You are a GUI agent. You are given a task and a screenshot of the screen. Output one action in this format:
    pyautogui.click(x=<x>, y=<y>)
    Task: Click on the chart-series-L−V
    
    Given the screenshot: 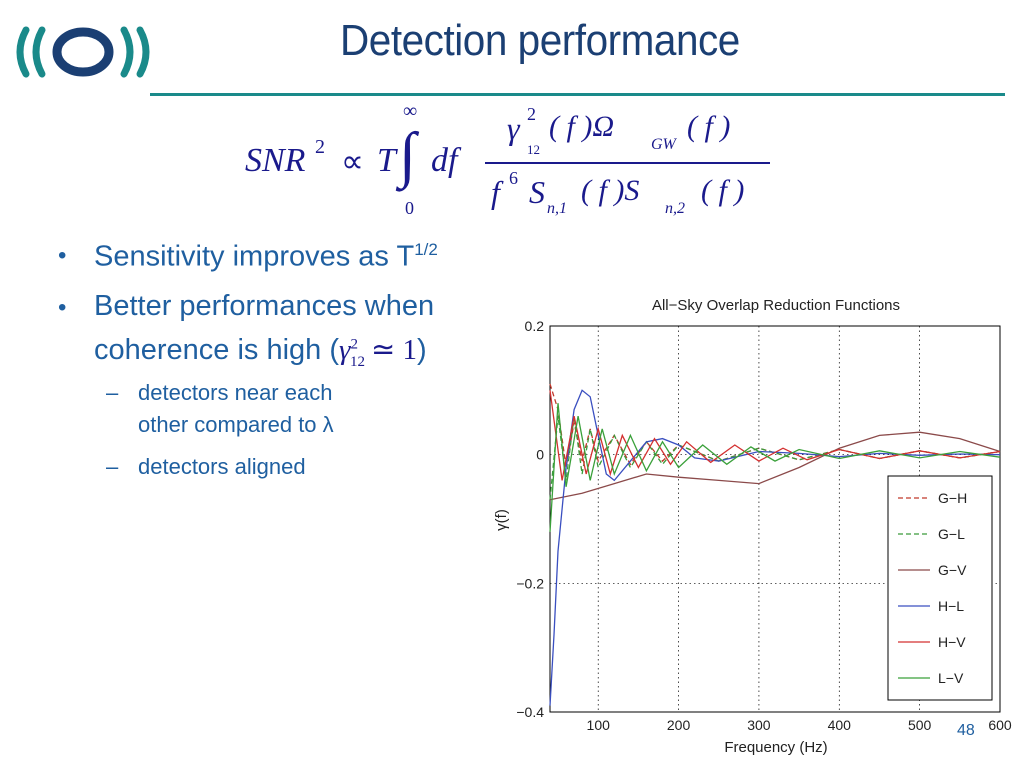 What is the action you would take?
    pyautogui.click(x=775, y=467)
    